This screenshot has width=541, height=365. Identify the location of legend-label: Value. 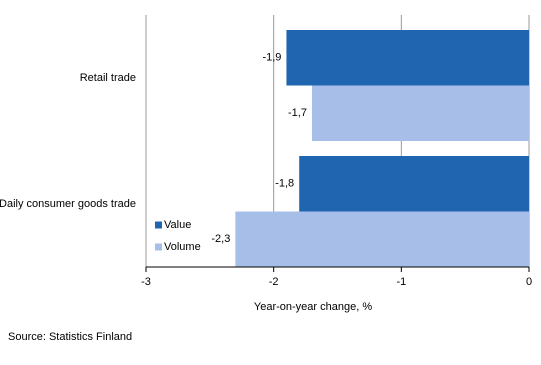
(177, 225).